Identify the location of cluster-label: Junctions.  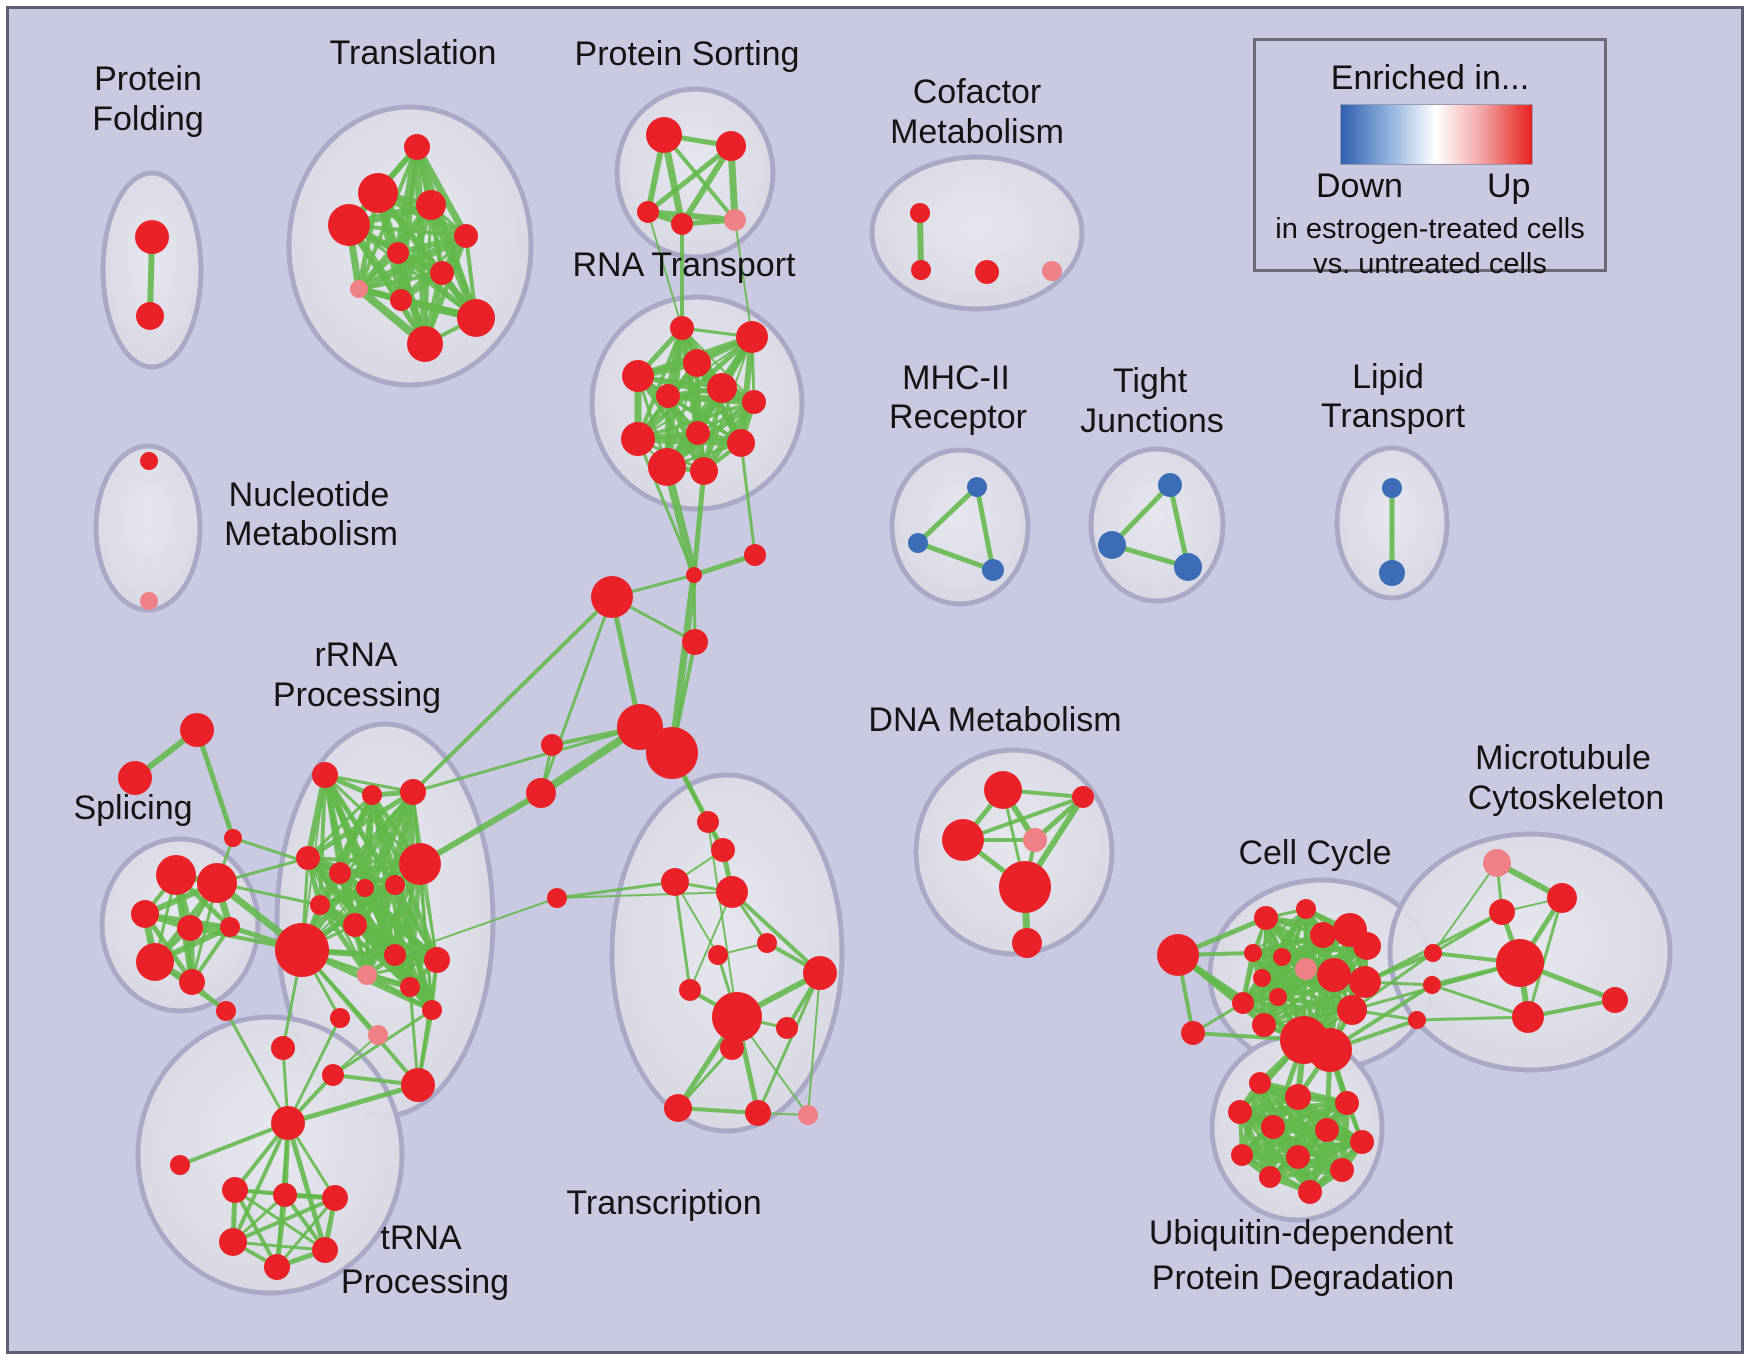
(1152, 421).